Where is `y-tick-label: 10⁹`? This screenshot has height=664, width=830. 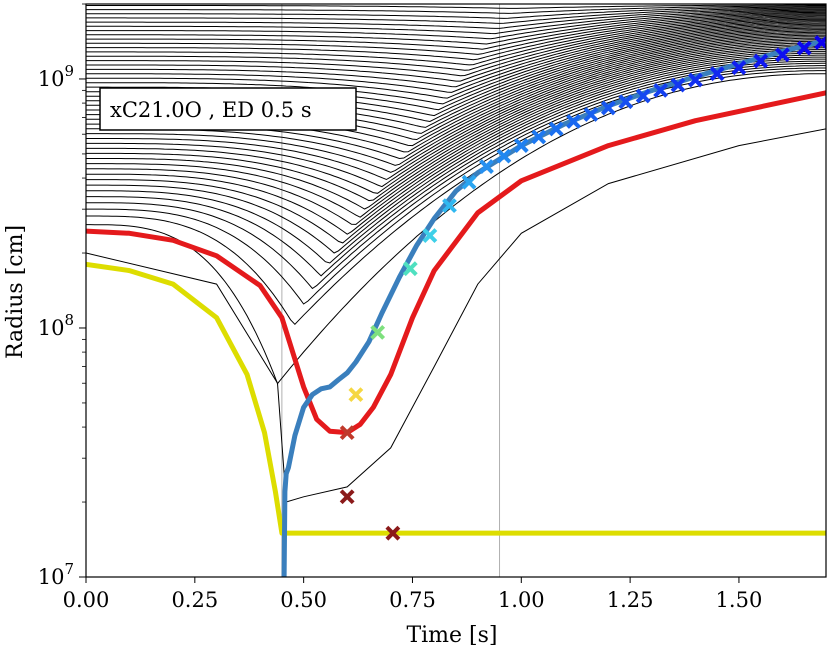
y-tick-label: 10⁹ is located at coordinates (56, 76).